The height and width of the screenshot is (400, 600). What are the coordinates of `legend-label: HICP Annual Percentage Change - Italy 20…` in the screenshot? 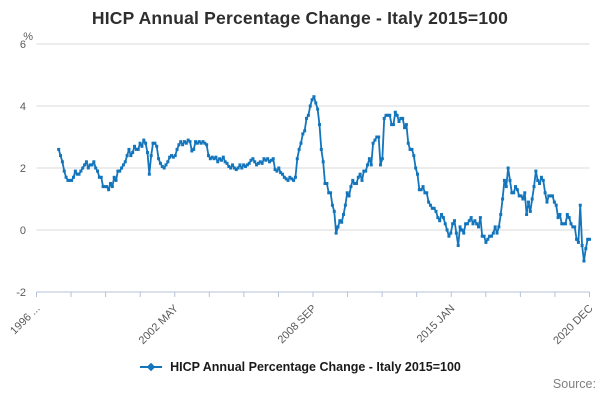 It's located at (315, 367).